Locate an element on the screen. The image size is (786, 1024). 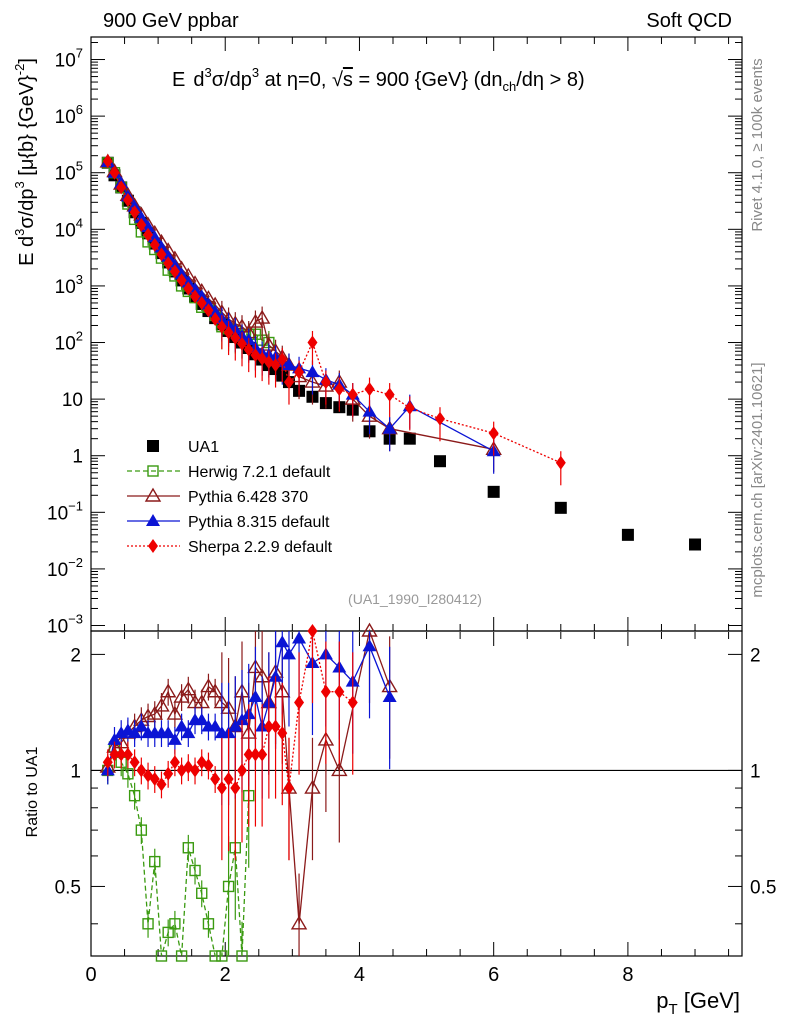
y-tick-label: 10³ is located at coordinates (69, 285).